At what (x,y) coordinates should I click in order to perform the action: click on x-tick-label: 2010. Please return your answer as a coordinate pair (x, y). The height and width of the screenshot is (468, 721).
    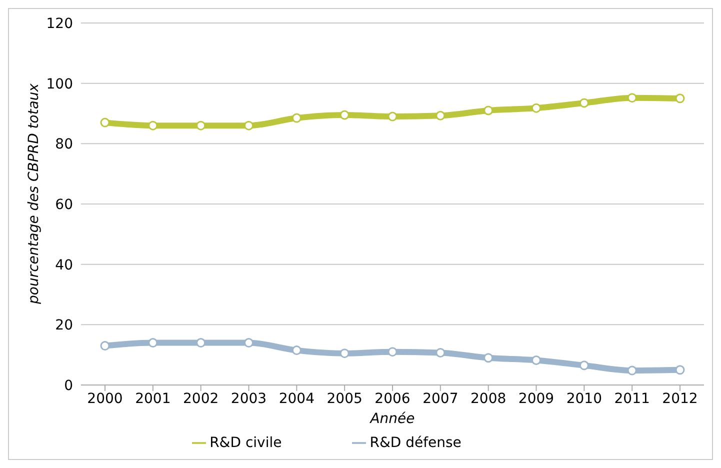
    Looking at the image, I should click on (584, 398).